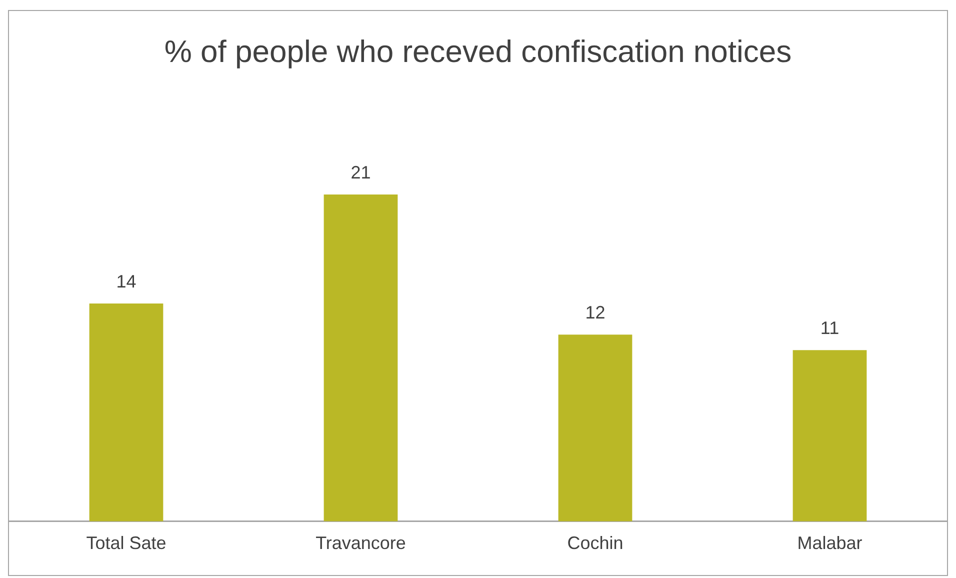  What do you see at coordinates (830, 328) in the screenshot?
I see `data-label: 11` at bounding box center [830, 328].